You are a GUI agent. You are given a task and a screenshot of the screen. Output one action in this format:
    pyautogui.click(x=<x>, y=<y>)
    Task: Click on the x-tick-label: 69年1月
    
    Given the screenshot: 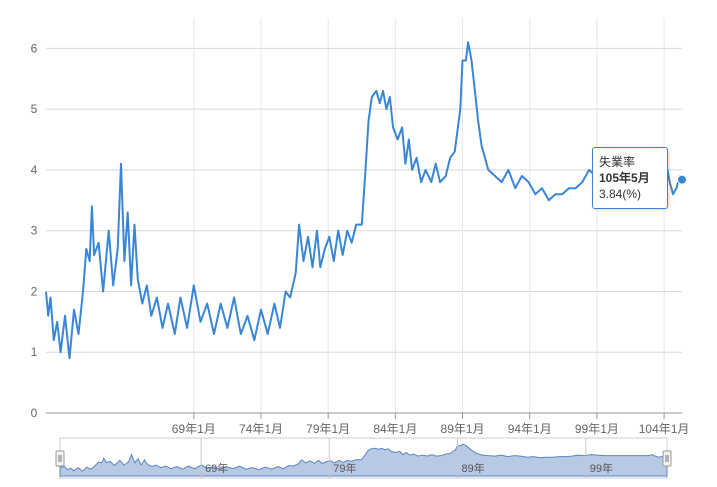 What is the action you would take?
    pyautogui.click(x=194, y=429)
    